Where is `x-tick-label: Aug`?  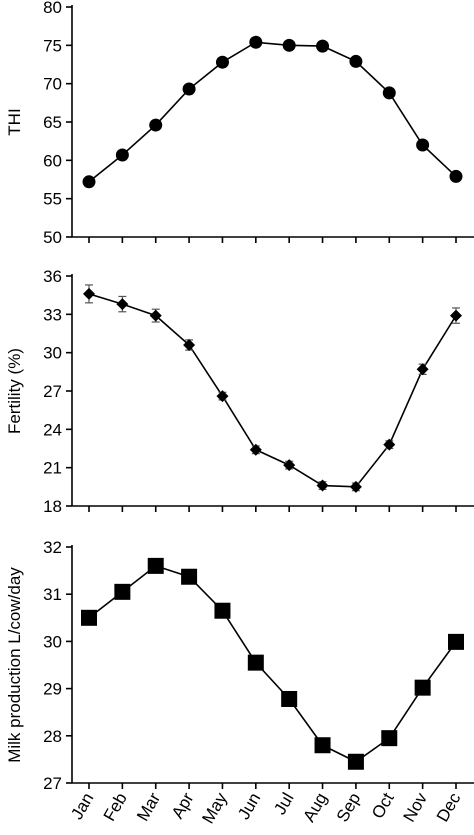
x-tick-label: Aug is located at coordinates (315, 808).